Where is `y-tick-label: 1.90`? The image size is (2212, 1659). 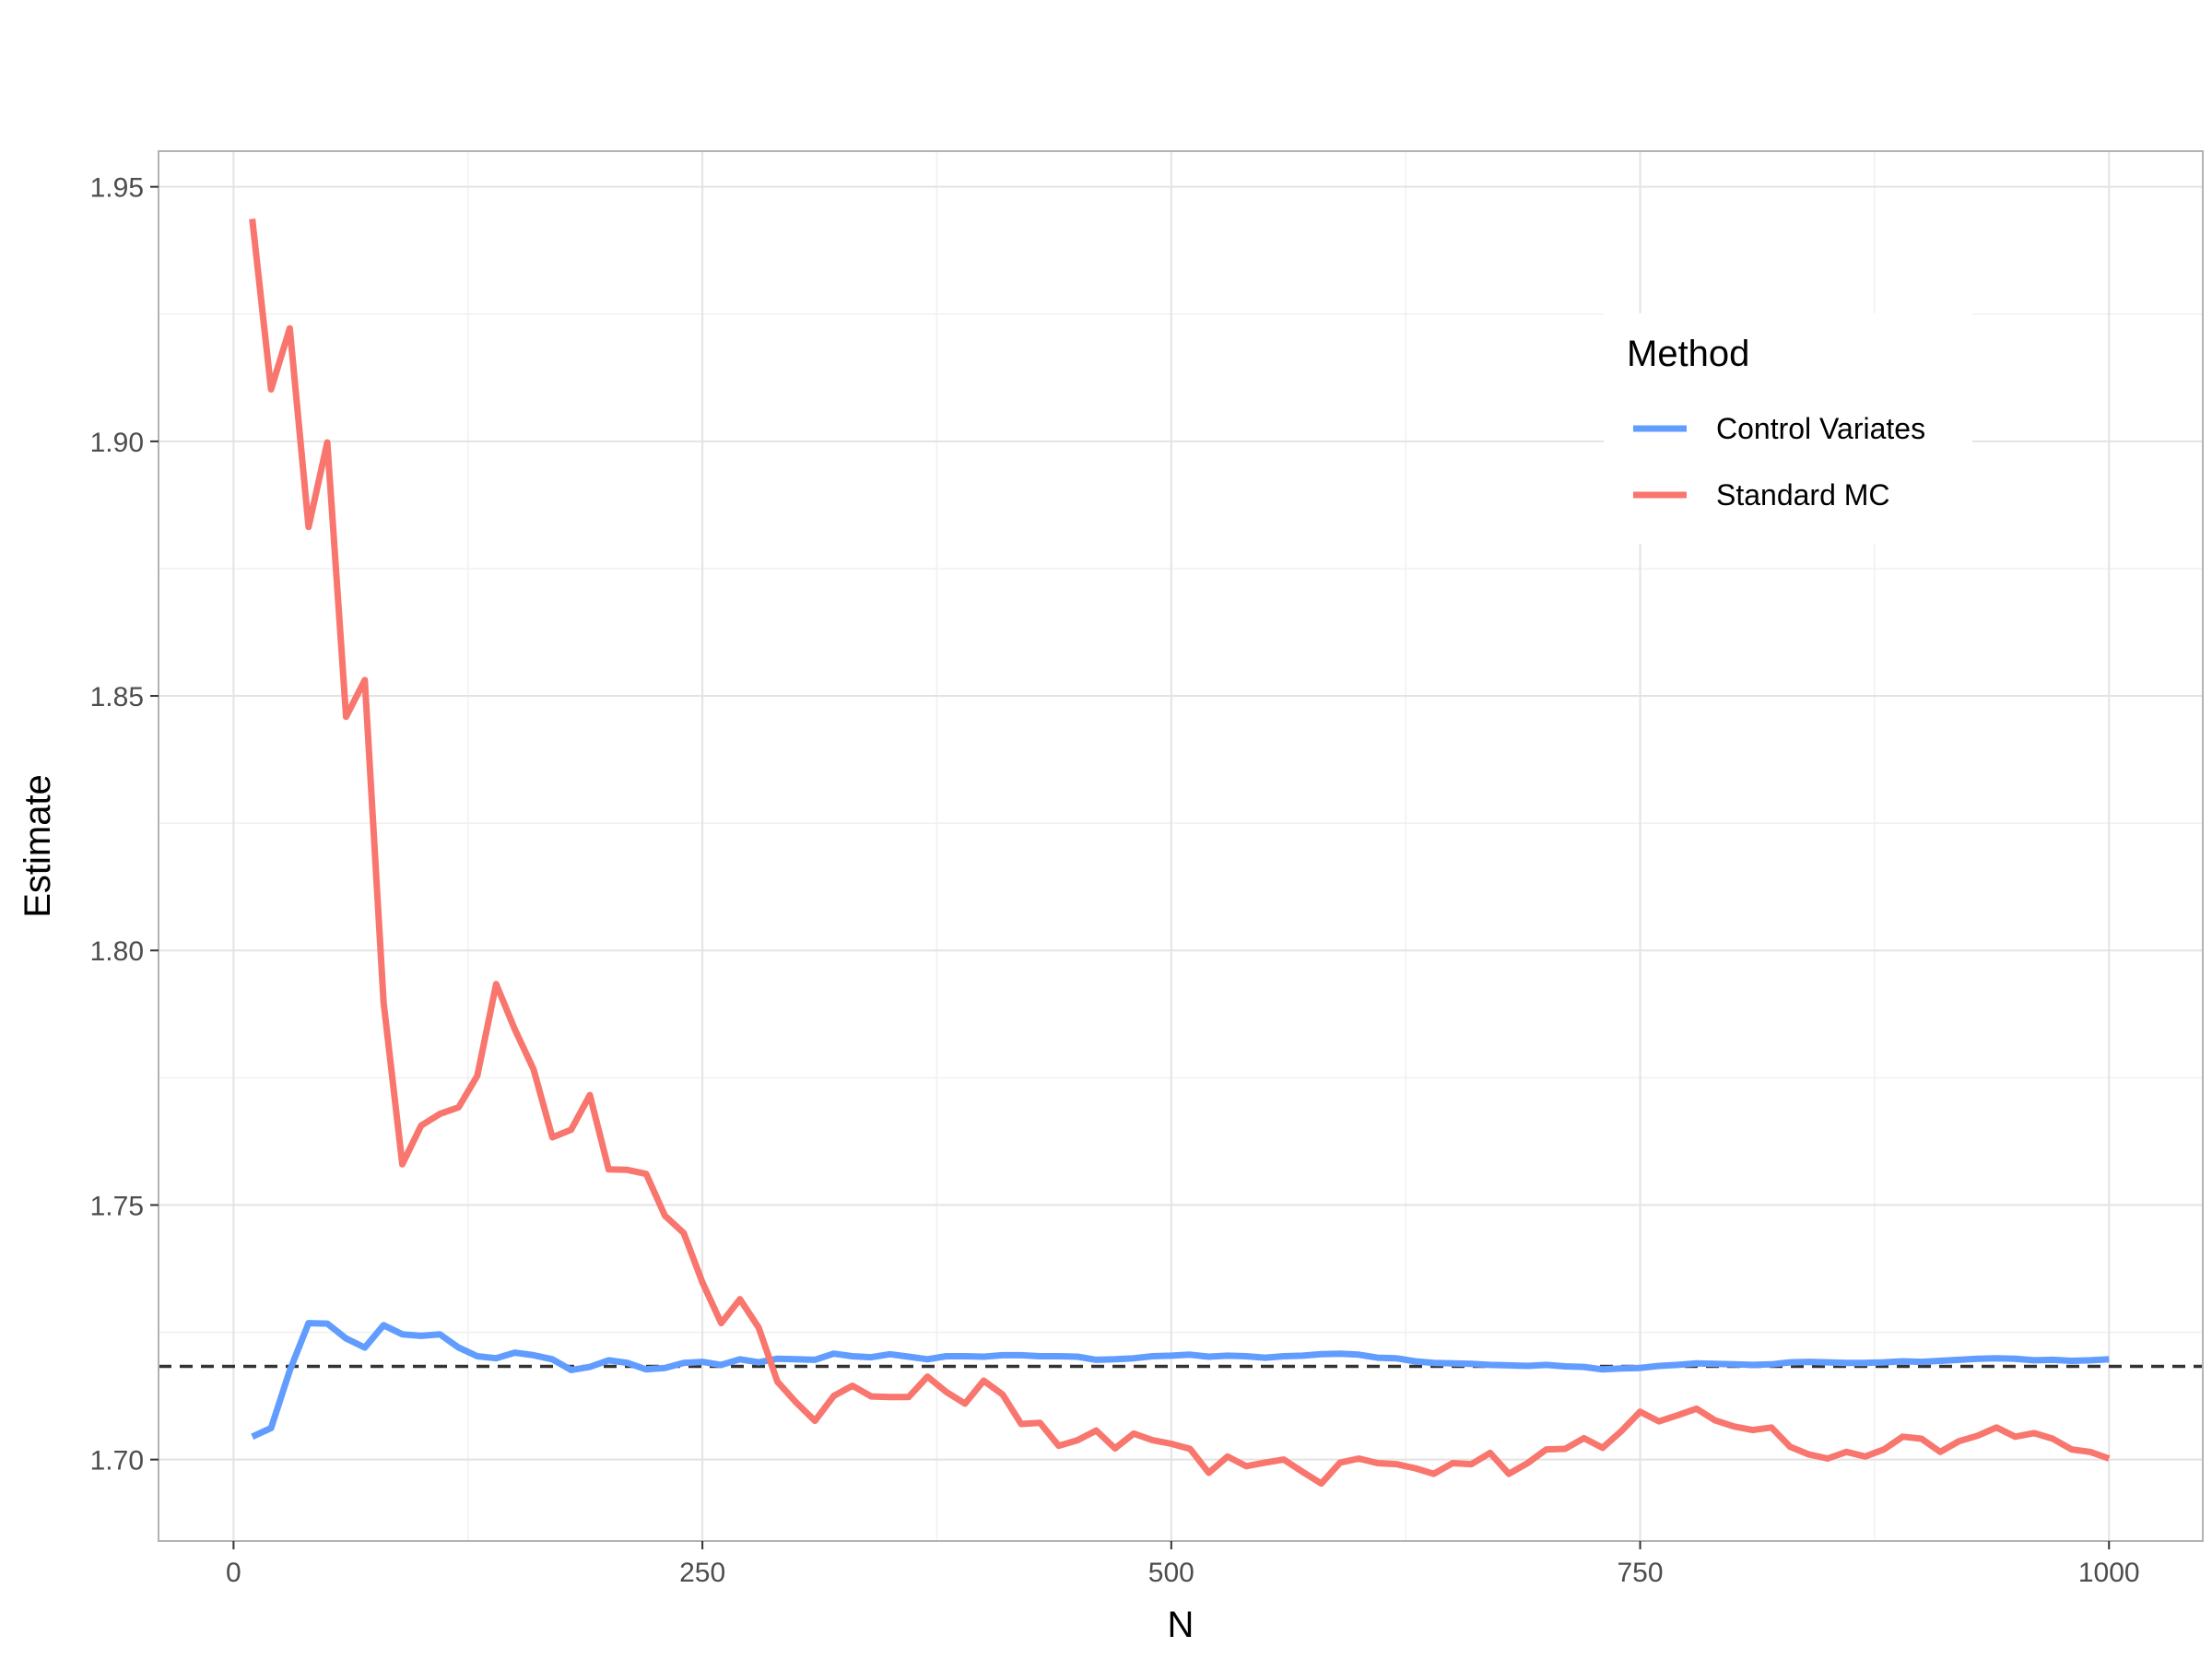 y-tick-label: 1.90 is located at coordinates (117, 443).